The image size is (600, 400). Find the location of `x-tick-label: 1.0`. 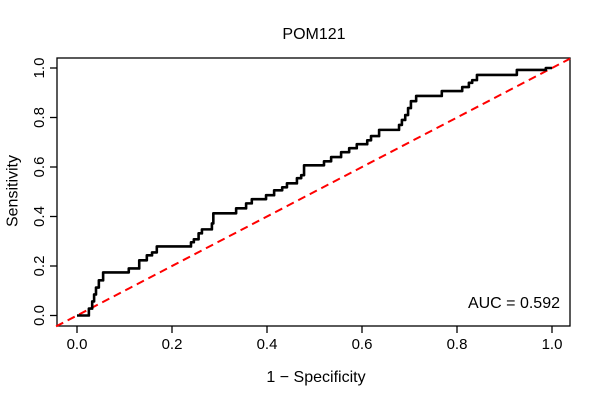

x-tick-label: 1.0 is located at coordinates (552, 344).